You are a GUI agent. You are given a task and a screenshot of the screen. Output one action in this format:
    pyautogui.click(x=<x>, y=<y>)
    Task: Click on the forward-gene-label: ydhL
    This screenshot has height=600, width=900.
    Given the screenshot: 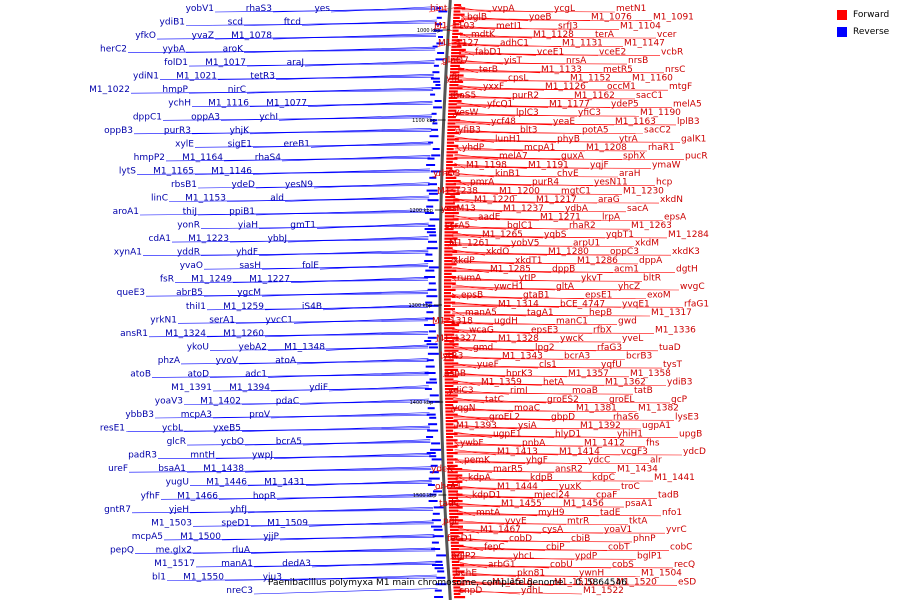 What is the action you would take?
    pyautogui.click(x=532, y=591)
    